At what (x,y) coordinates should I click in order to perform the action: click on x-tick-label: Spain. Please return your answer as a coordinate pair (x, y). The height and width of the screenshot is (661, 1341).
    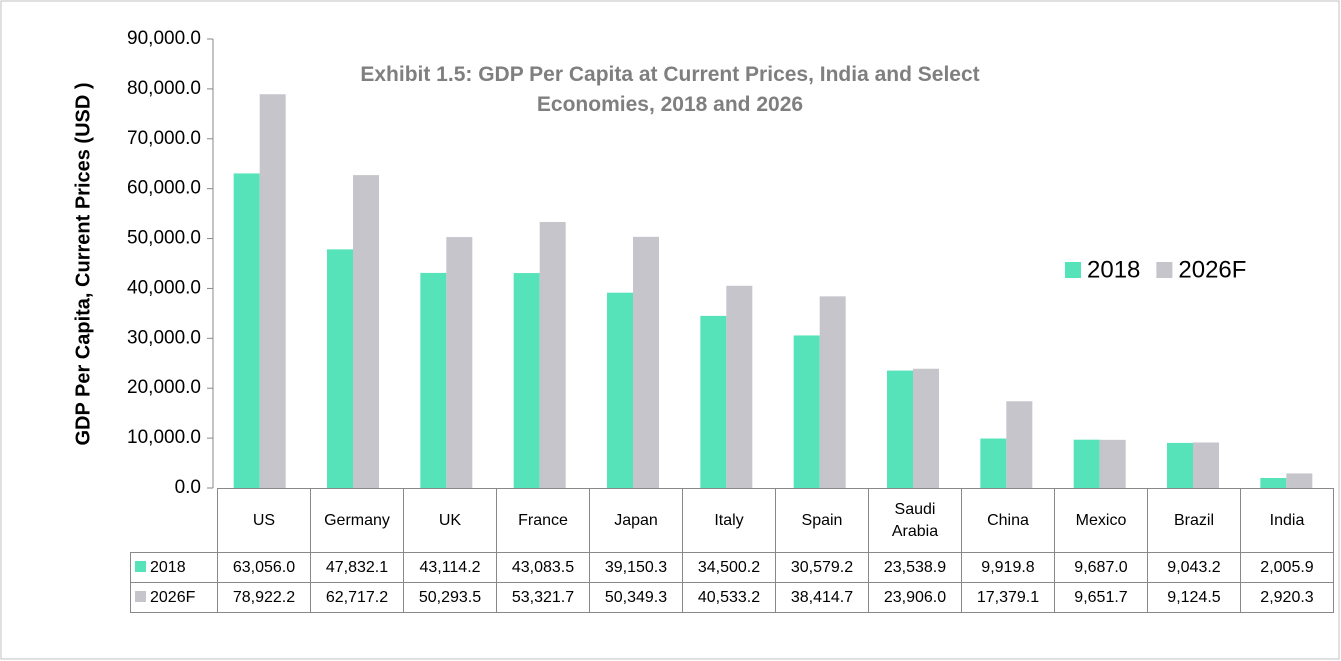
    Looking at the image, I should click on (822, 520).